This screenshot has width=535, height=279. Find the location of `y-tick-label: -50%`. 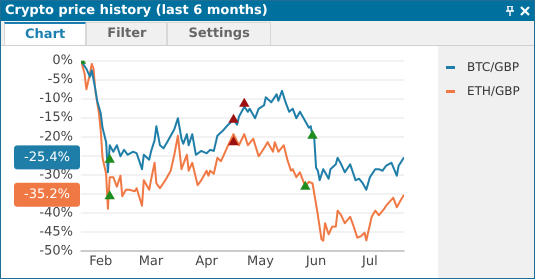

y-tick-label: -50% is located at coordinates (56, 250).